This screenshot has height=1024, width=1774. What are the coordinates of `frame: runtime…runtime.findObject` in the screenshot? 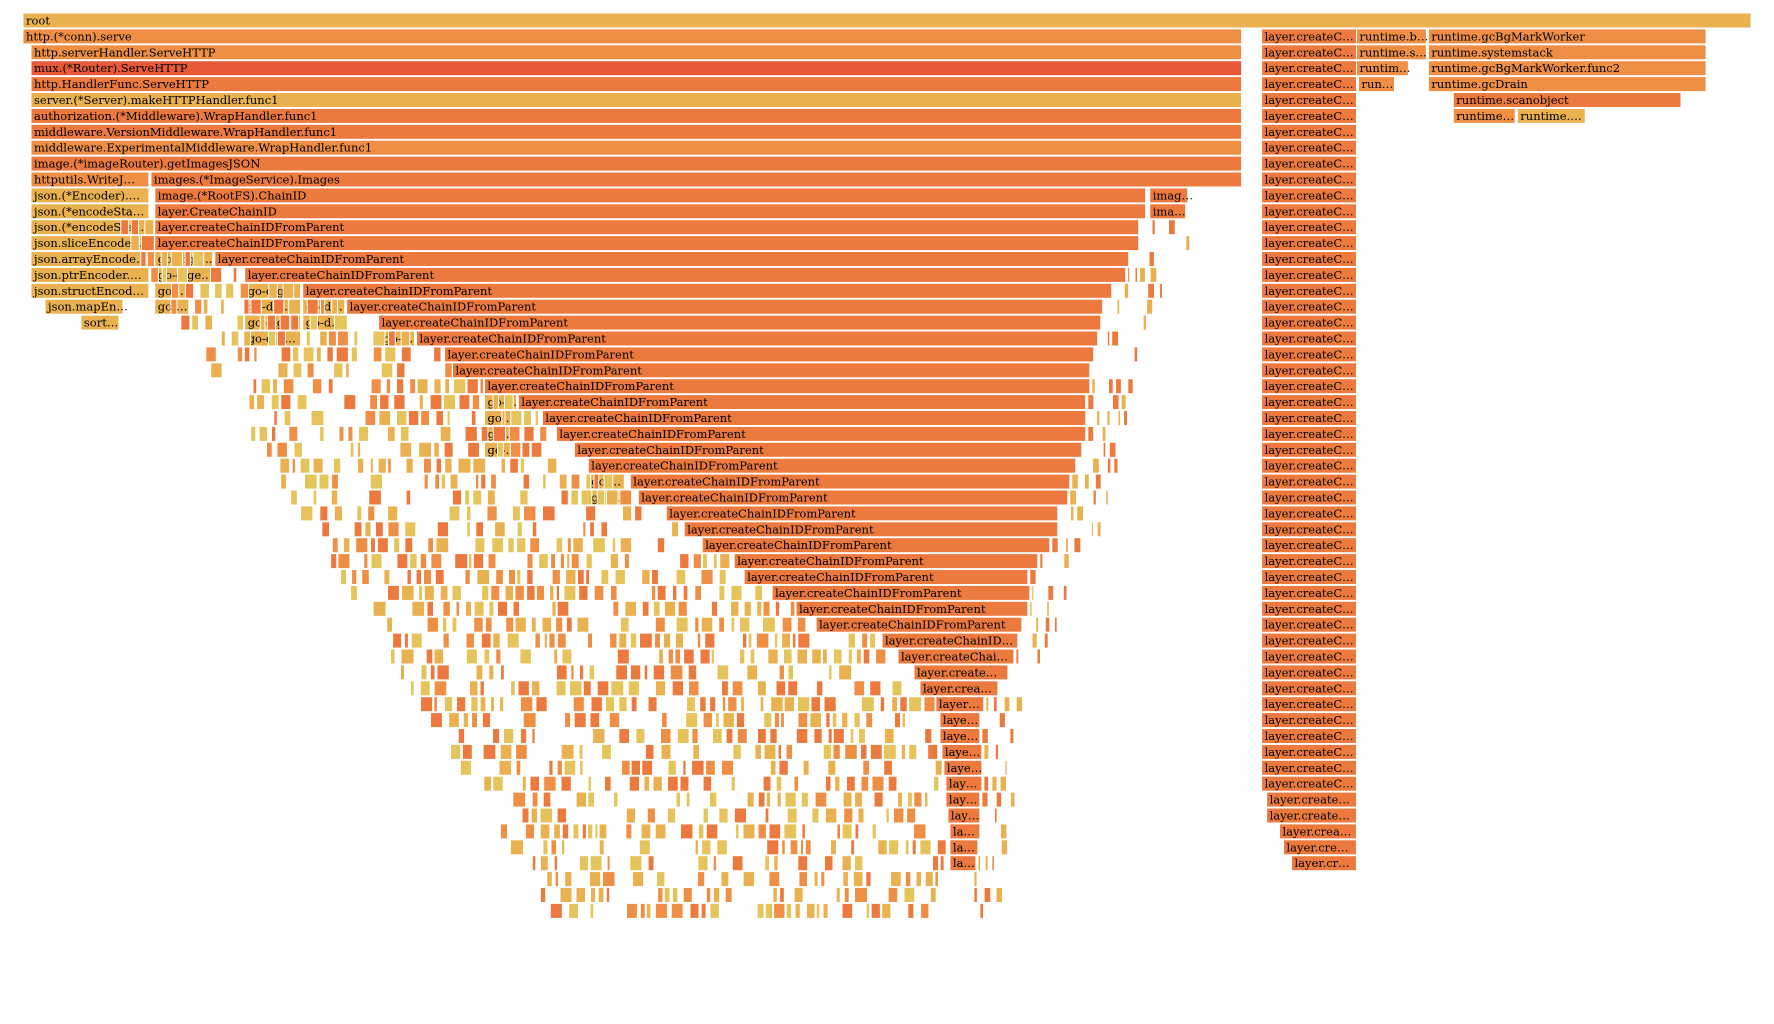 It's located at (1484, 115).